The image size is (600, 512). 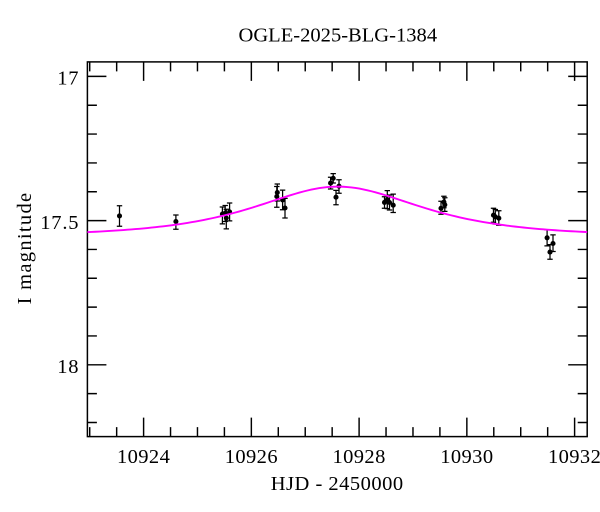 I want to click on svg-text: 10932, so click(x=574, y=457).